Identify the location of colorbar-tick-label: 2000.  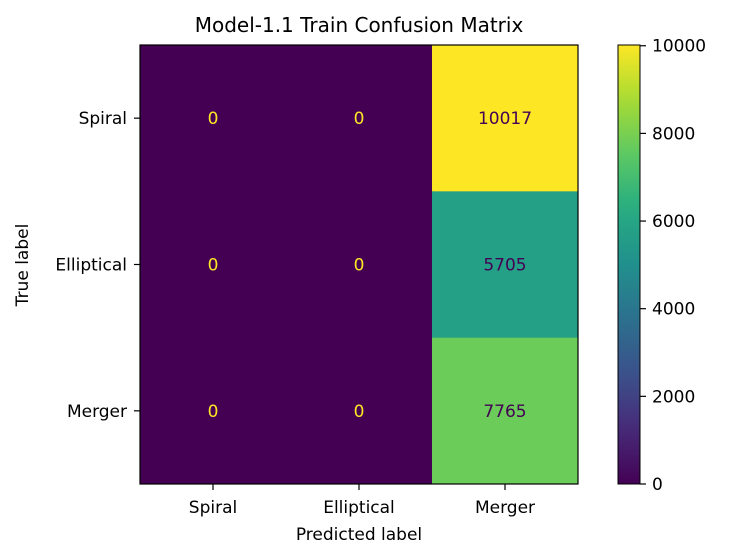
(673, 397).